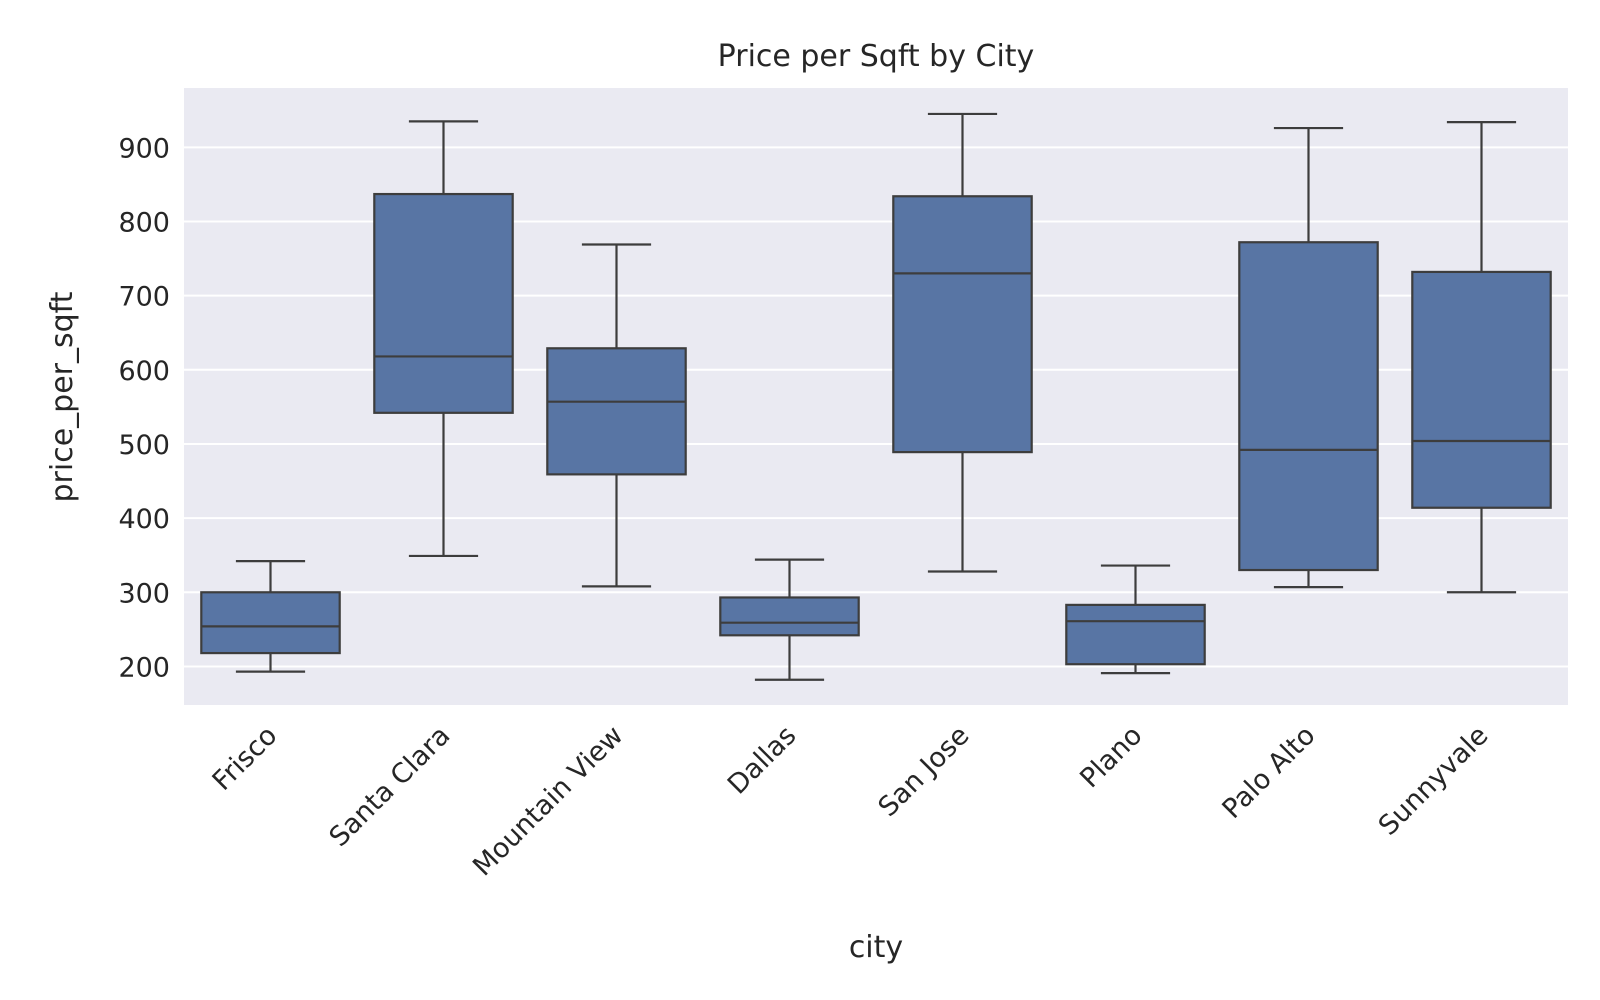 The width and height of the screenshot is (1600, 1000). I want to click on box-mountain-view, so click(616, 415).